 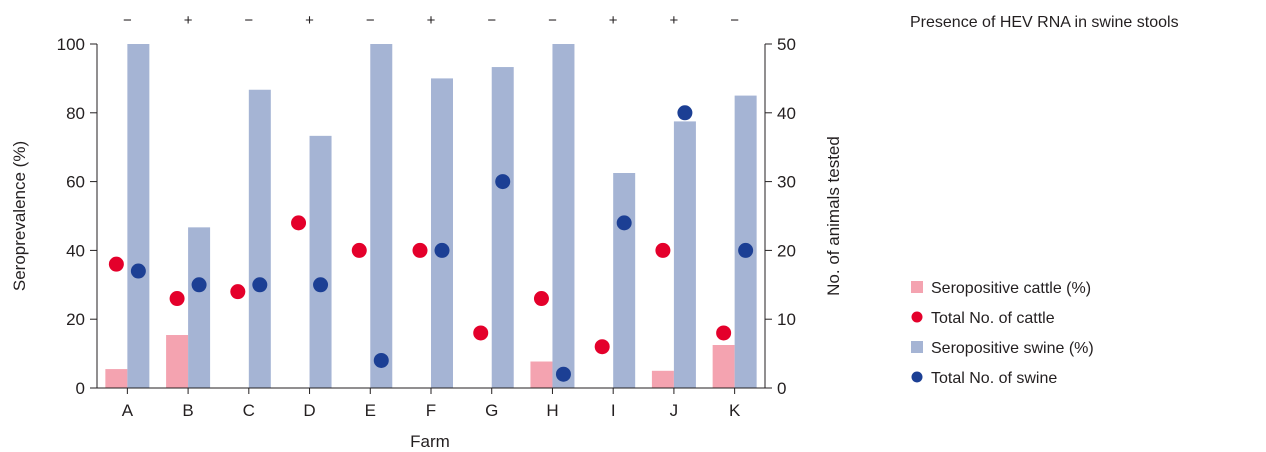 What do you see at coordinates (833, 216) in the screenshot?
I see `y2-axis-title: No. of animals tested` at bounding box center [833, 216].